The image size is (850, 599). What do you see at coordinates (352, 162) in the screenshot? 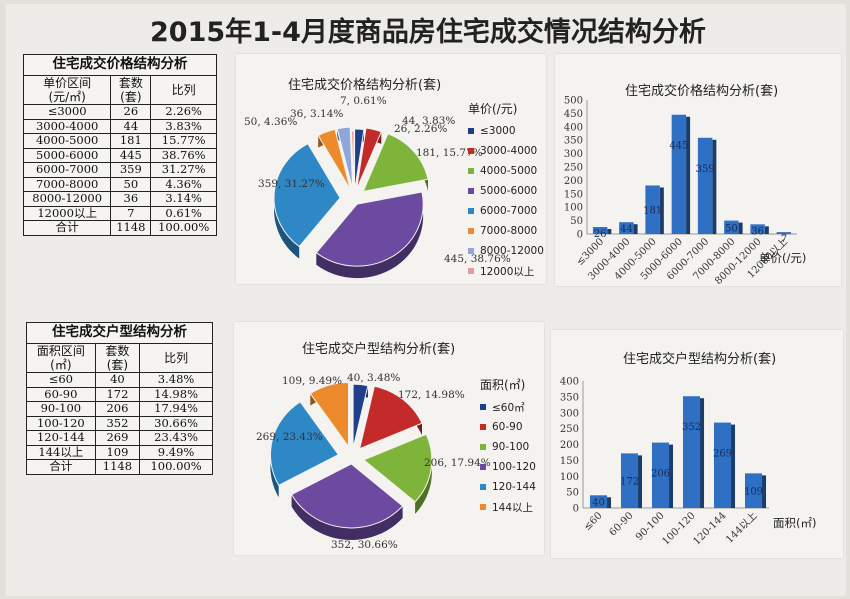
I see `pie-slice-12000以上` at bounding box center [352, 162].